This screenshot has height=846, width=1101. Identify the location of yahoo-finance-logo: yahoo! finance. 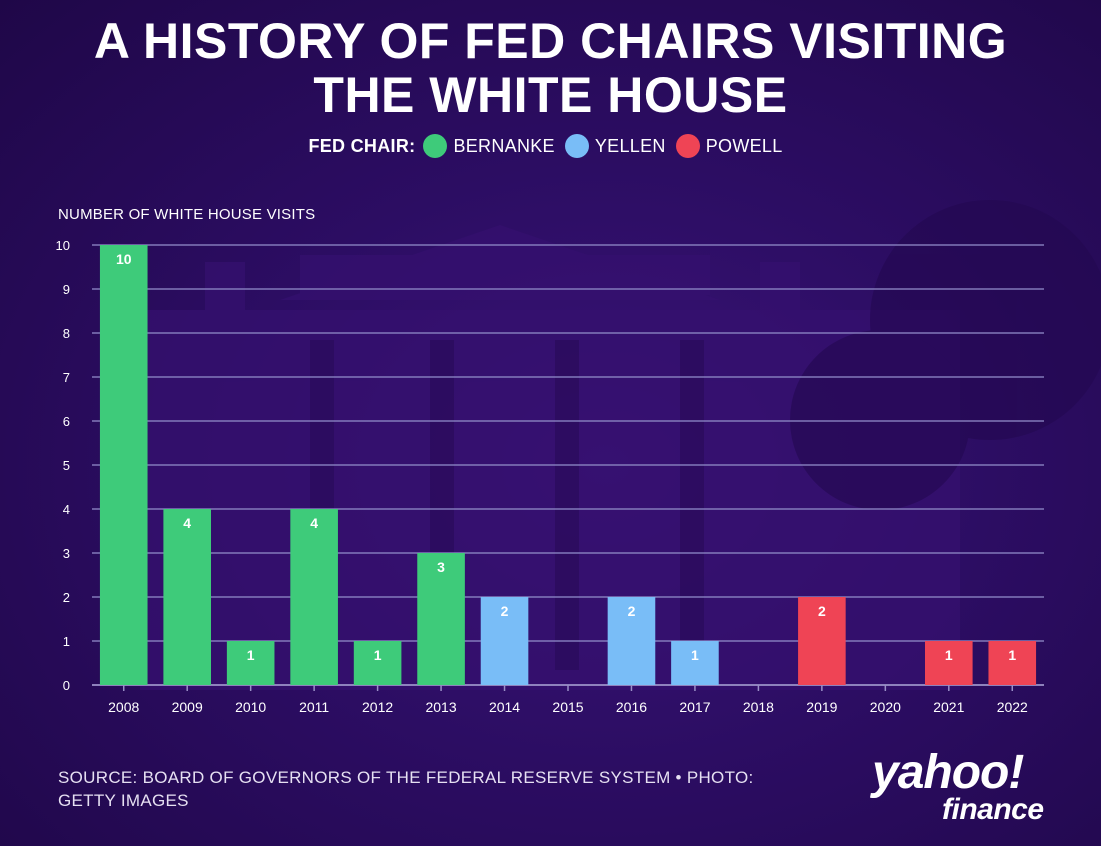
(967, 788).